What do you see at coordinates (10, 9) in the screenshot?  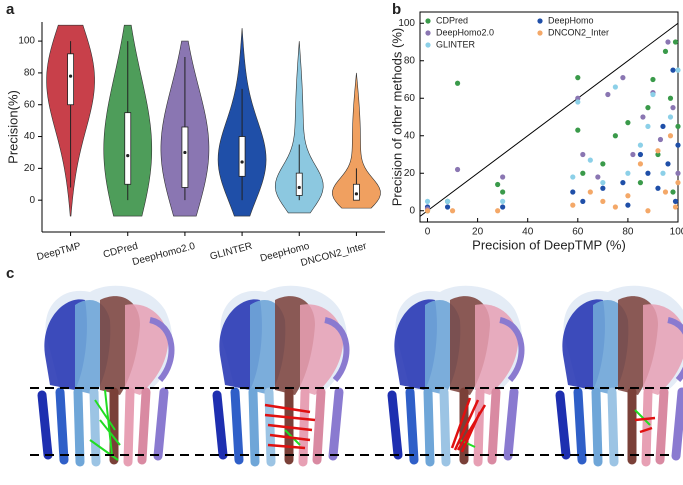 I see `panel-label: a` at bounding box center [10, 9].